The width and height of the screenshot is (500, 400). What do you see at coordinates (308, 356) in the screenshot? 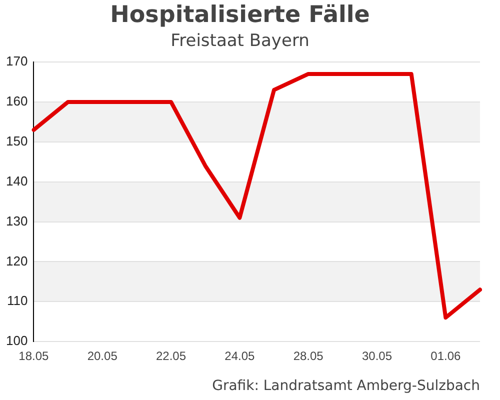
I see `x-tick-label: 28.05` at bounding box center [308, 356].